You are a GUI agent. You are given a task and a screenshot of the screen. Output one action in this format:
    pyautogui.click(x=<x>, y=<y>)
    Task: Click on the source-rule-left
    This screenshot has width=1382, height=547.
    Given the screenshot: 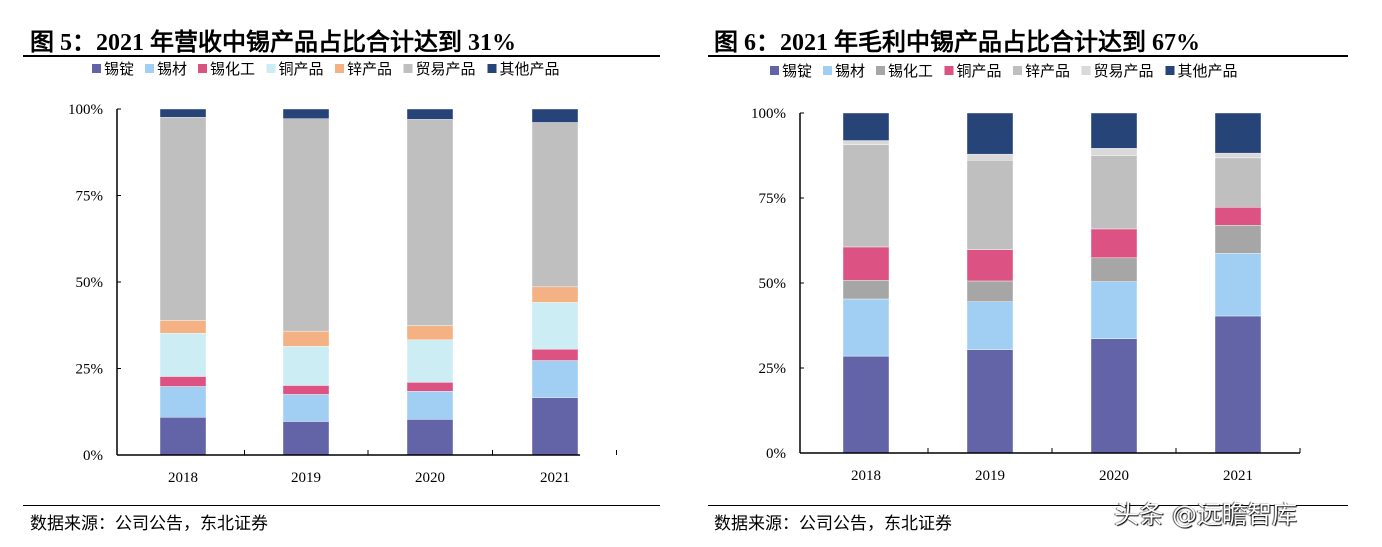 What is the action you would take?
    pyautogui.click(x=341, y=505)
    